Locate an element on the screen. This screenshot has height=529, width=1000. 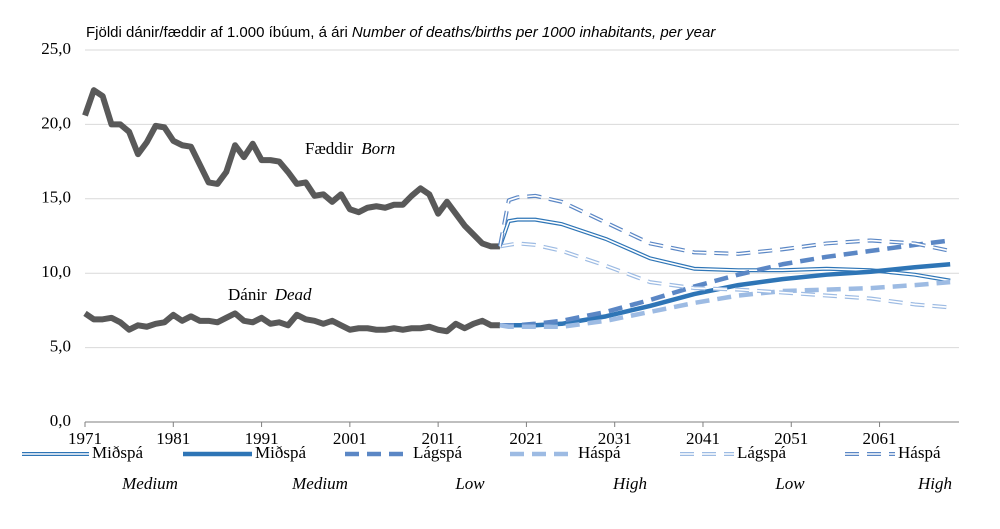
x-tick-label: 2061 is located at coordinates (880, 438).